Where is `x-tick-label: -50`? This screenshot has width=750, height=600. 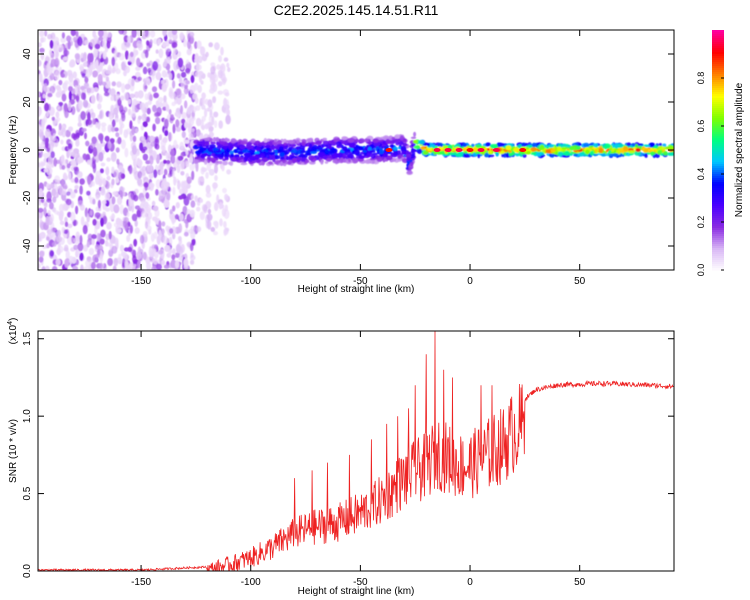 x-tick-label: -50 is located at coordinates (360, 281).